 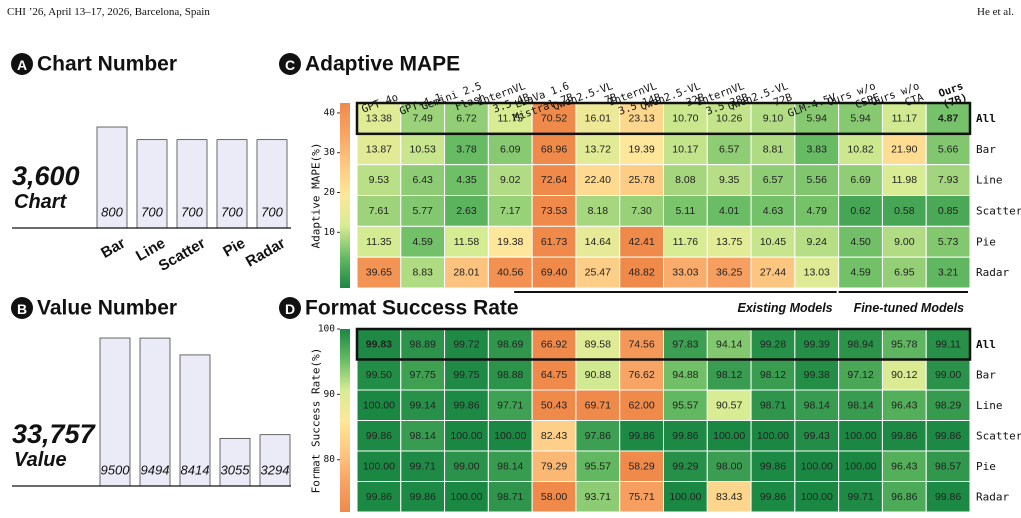 I want to click on cell-label: 21.90, so click(x=904, y=149).